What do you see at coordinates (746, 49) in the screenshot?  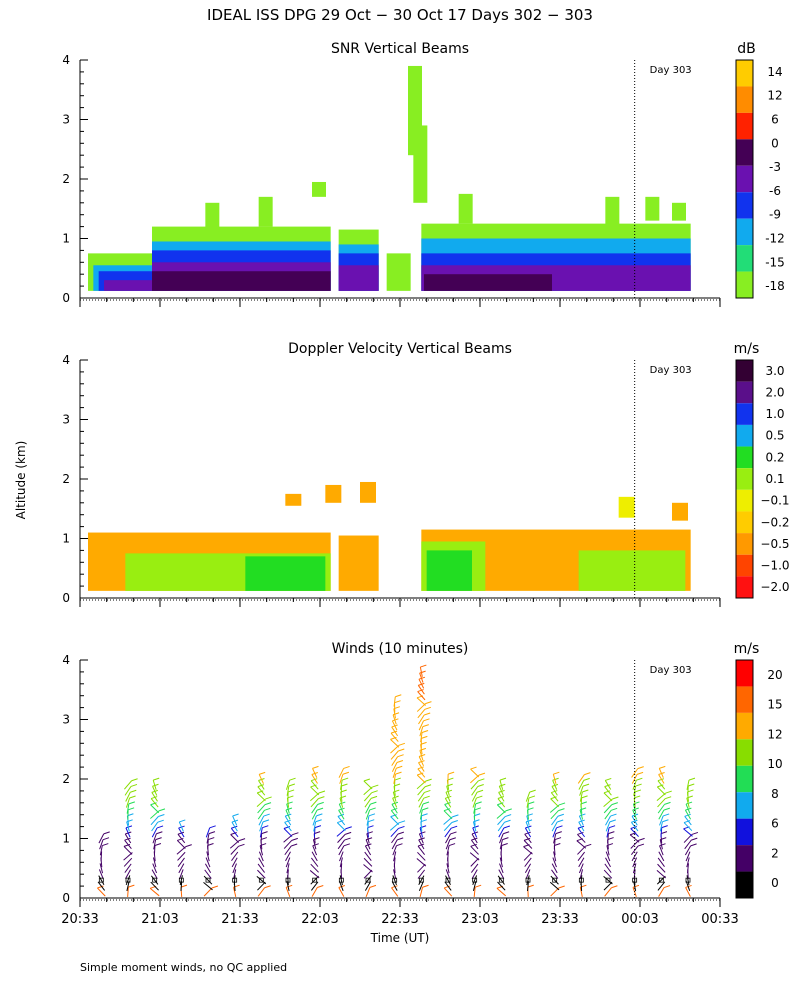 I see `colorbar-unit: dB` at bounding box center [746, 49].